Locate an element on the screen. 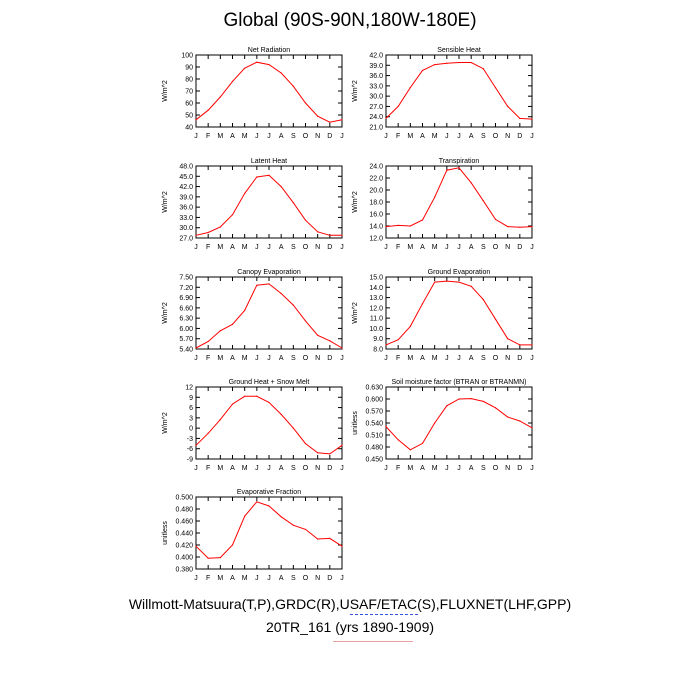  y-tick-label: 7.50 is located at coordinates (186, 278).